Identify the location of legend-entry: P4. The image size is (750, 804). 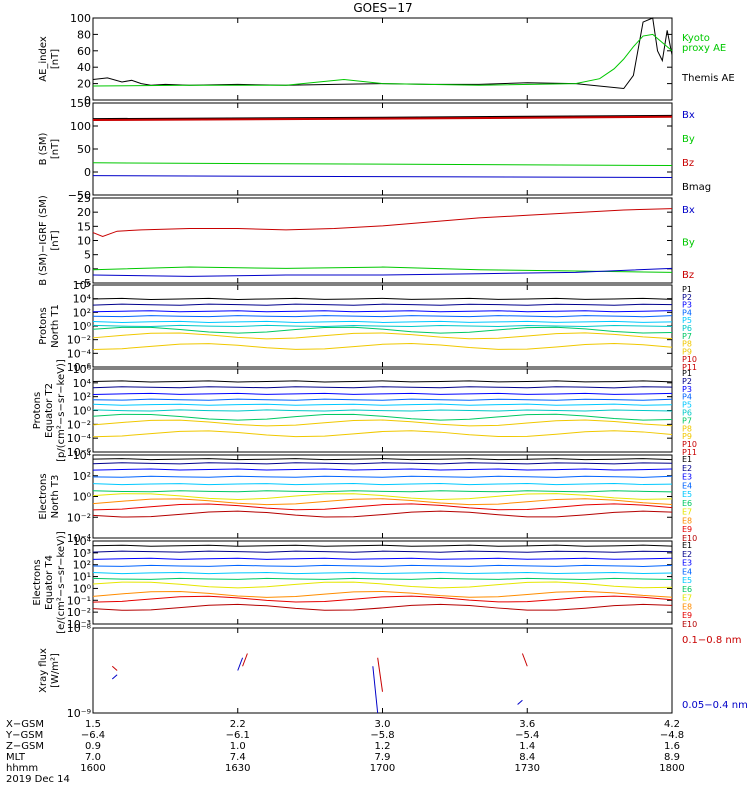
(687, 397).